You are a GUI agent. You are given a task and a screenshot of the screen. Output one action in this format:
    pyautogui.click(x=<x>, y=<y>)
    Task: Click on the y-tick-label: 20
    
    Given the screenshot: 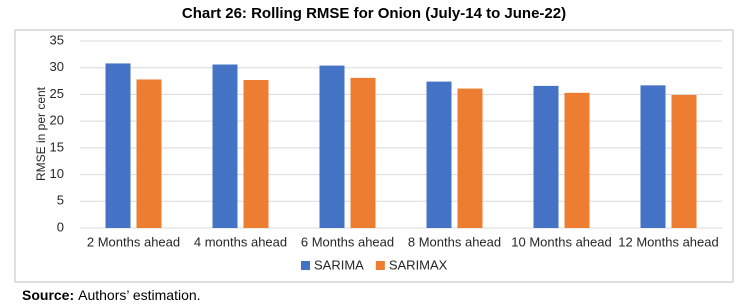 What is the action you would take?
    pyautogui.click(x=57, y=120)
    